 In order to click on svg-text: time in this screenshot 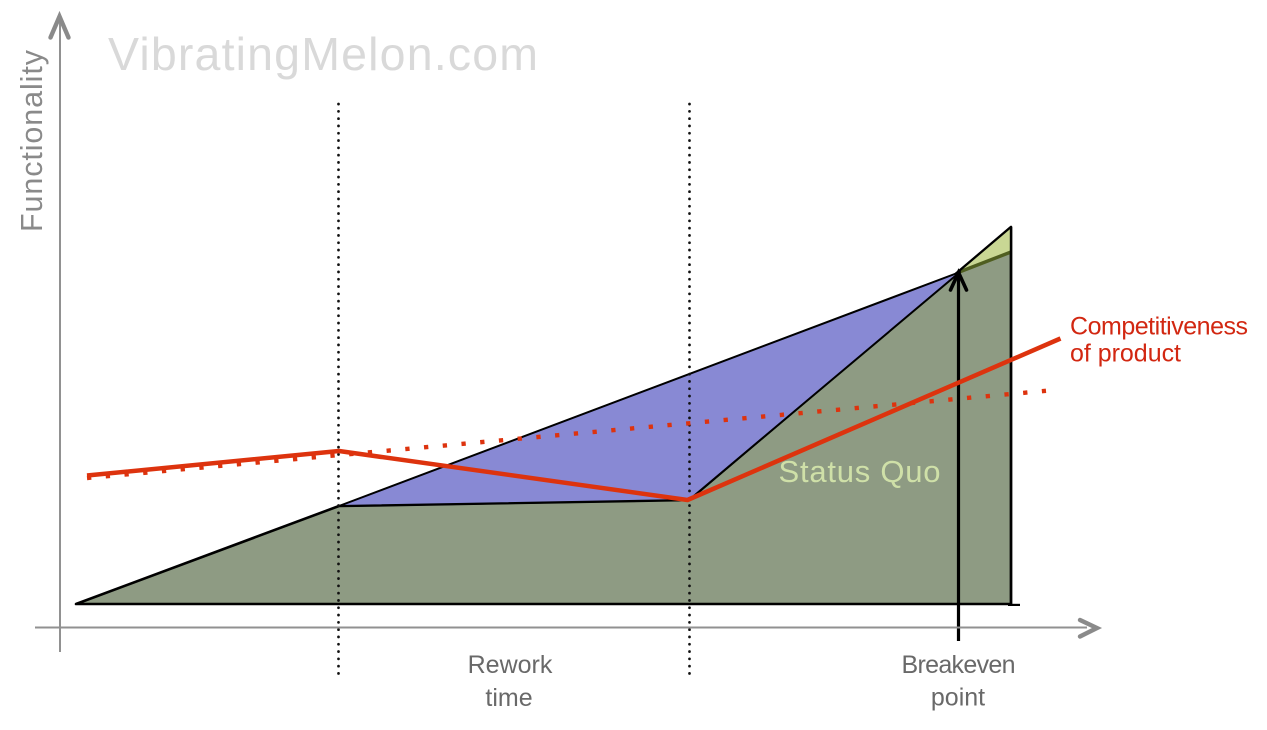, I will do `click(508, 698)`.